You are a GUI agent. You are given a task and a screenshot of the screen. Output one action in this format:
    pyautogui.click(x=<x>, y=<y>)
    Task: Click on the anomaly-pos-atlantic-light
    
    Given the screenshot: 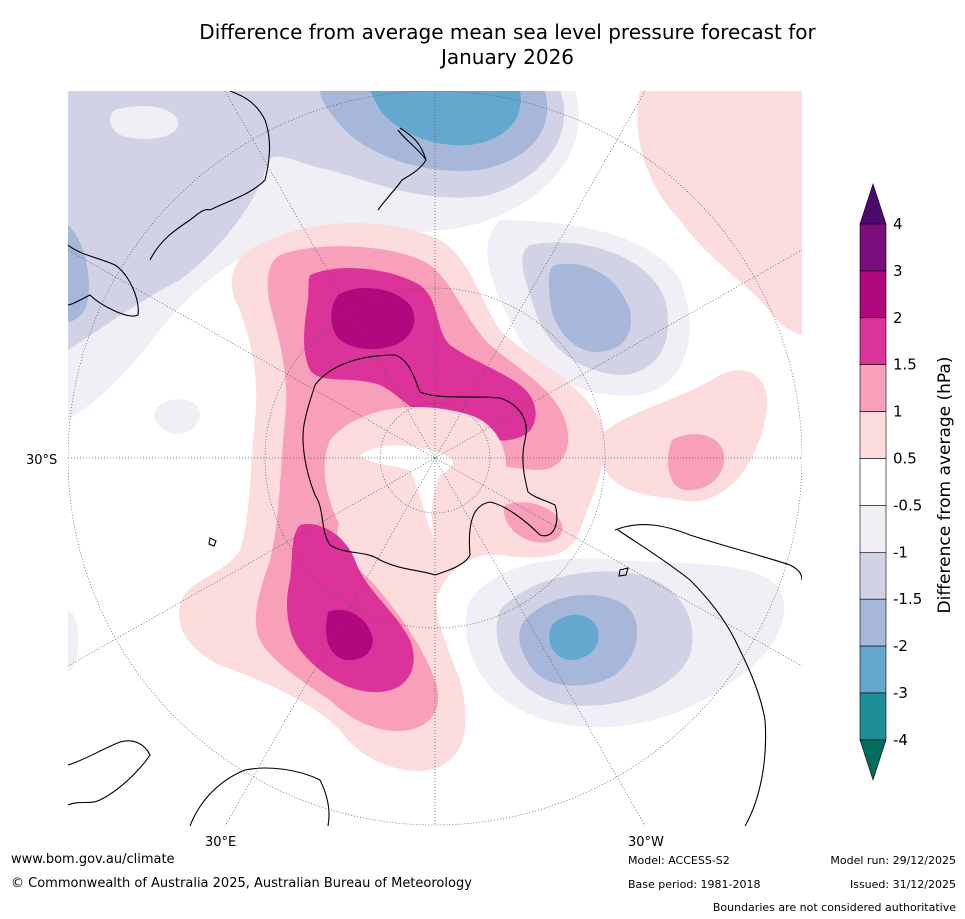 What is the action you would take?
    pyautogui.click(x=681, y=436)
    